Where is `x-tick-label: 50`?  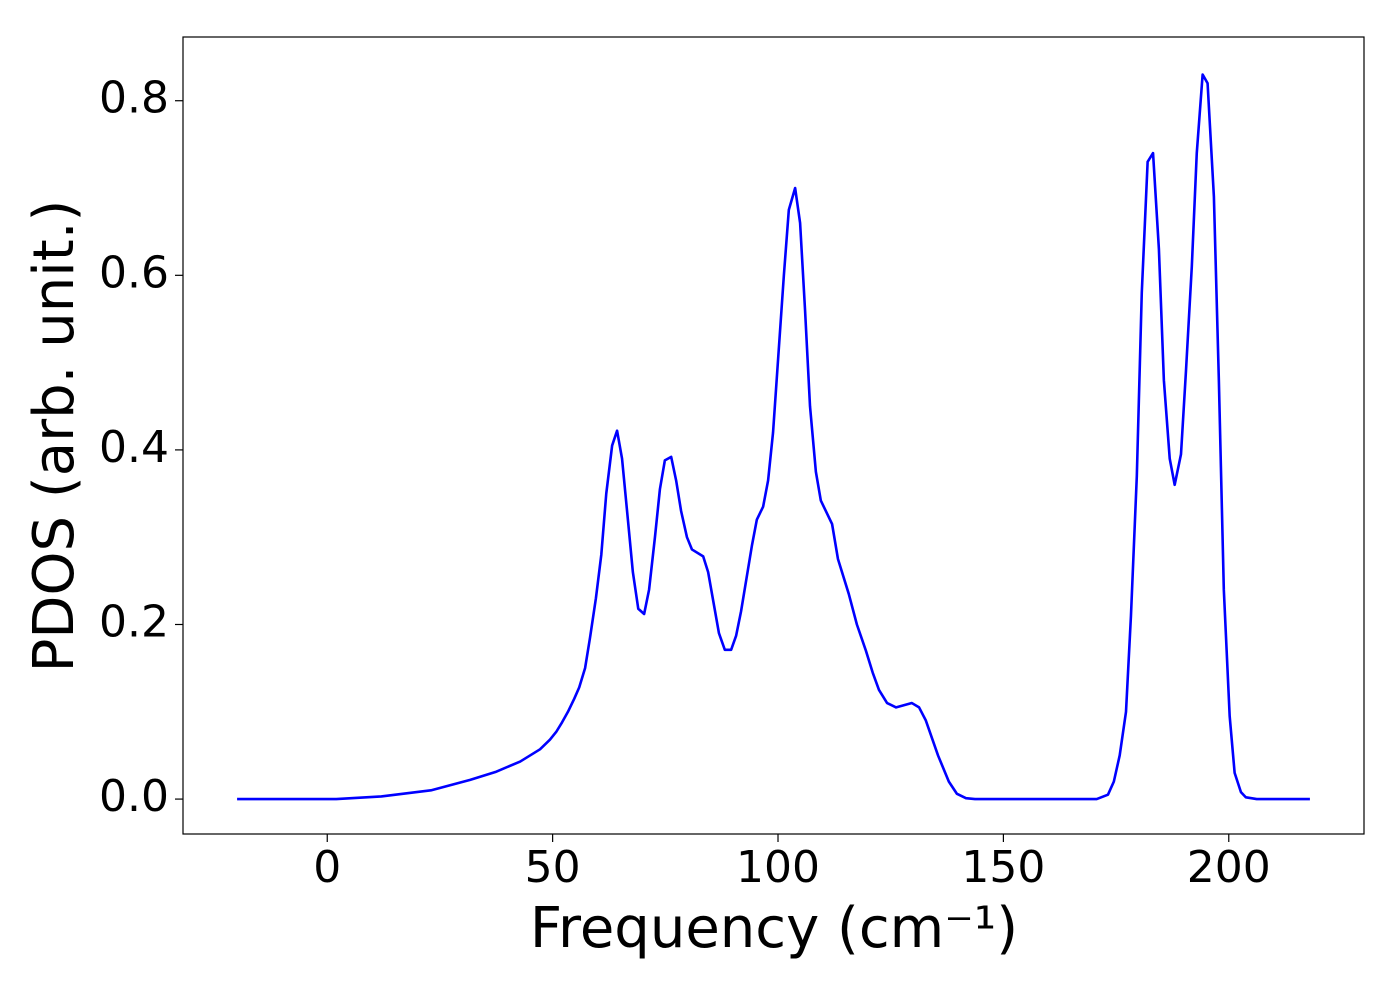 x-tick-label: 50 is located at coordinates (553, 867).